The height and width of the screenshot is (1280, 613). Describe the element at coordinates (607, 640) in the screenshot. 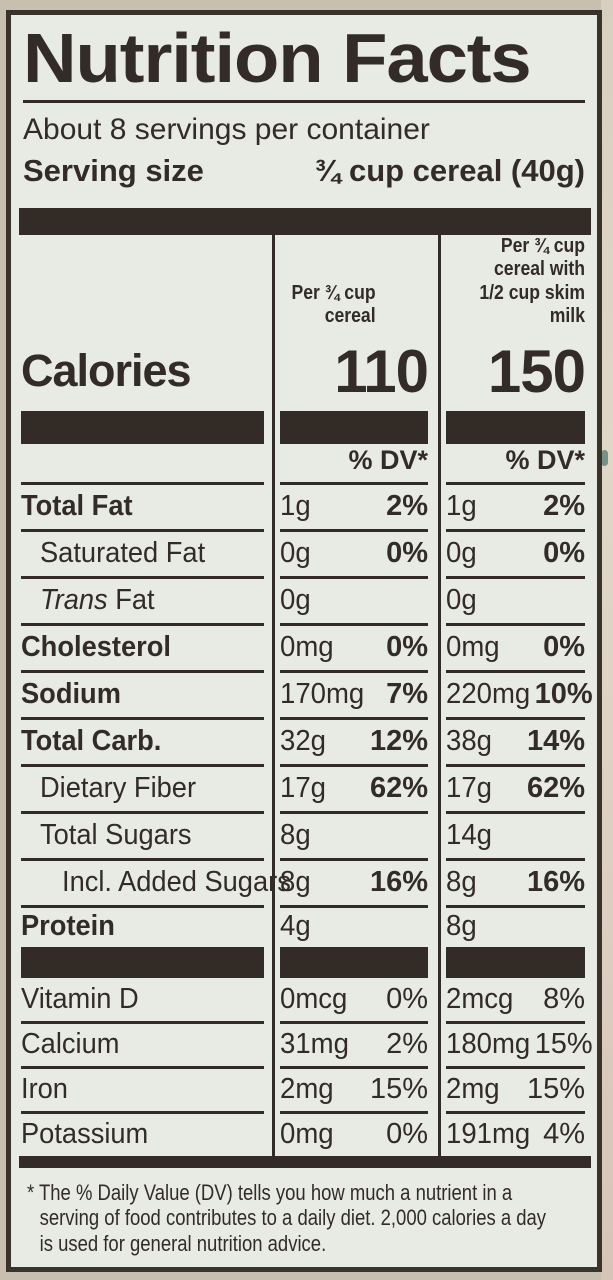

I see `photo-background-right-strip` at that location.